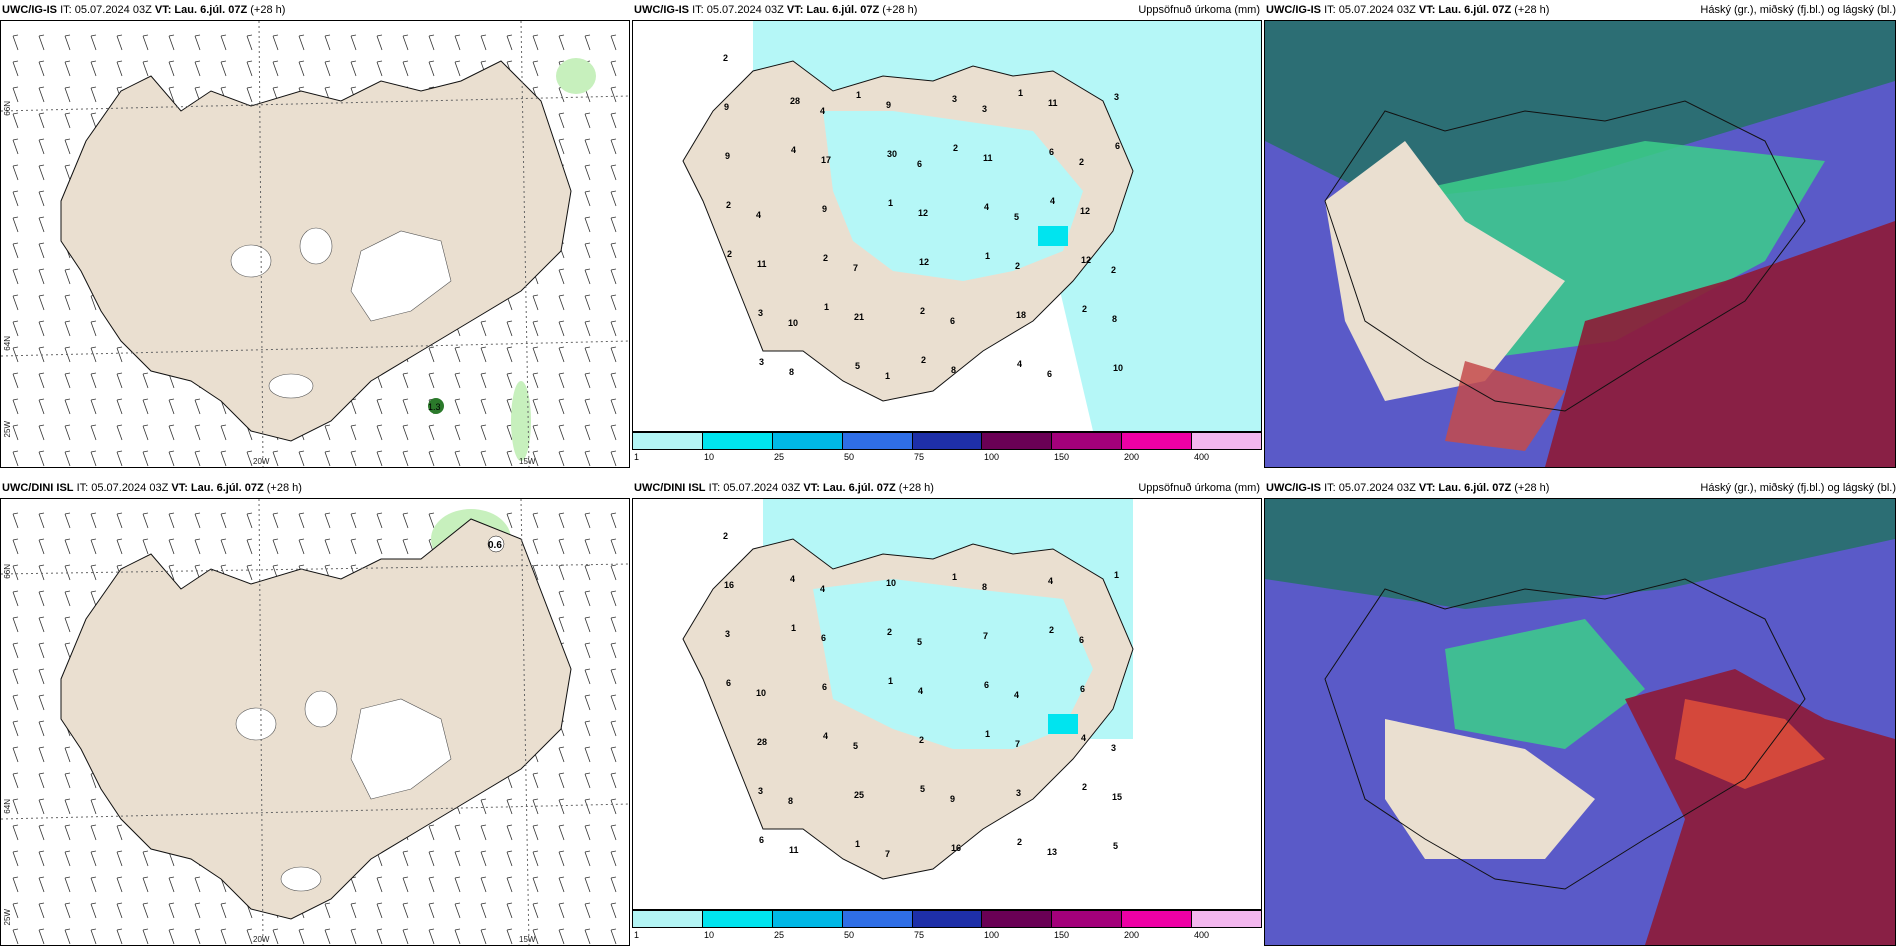 Image resolution: width=1900 pixels, height=950 pixels. What do you see at coordinates (779, 935) in the screenshot?
I see `colorbar-label: 25` at bounding box center [779, 935].